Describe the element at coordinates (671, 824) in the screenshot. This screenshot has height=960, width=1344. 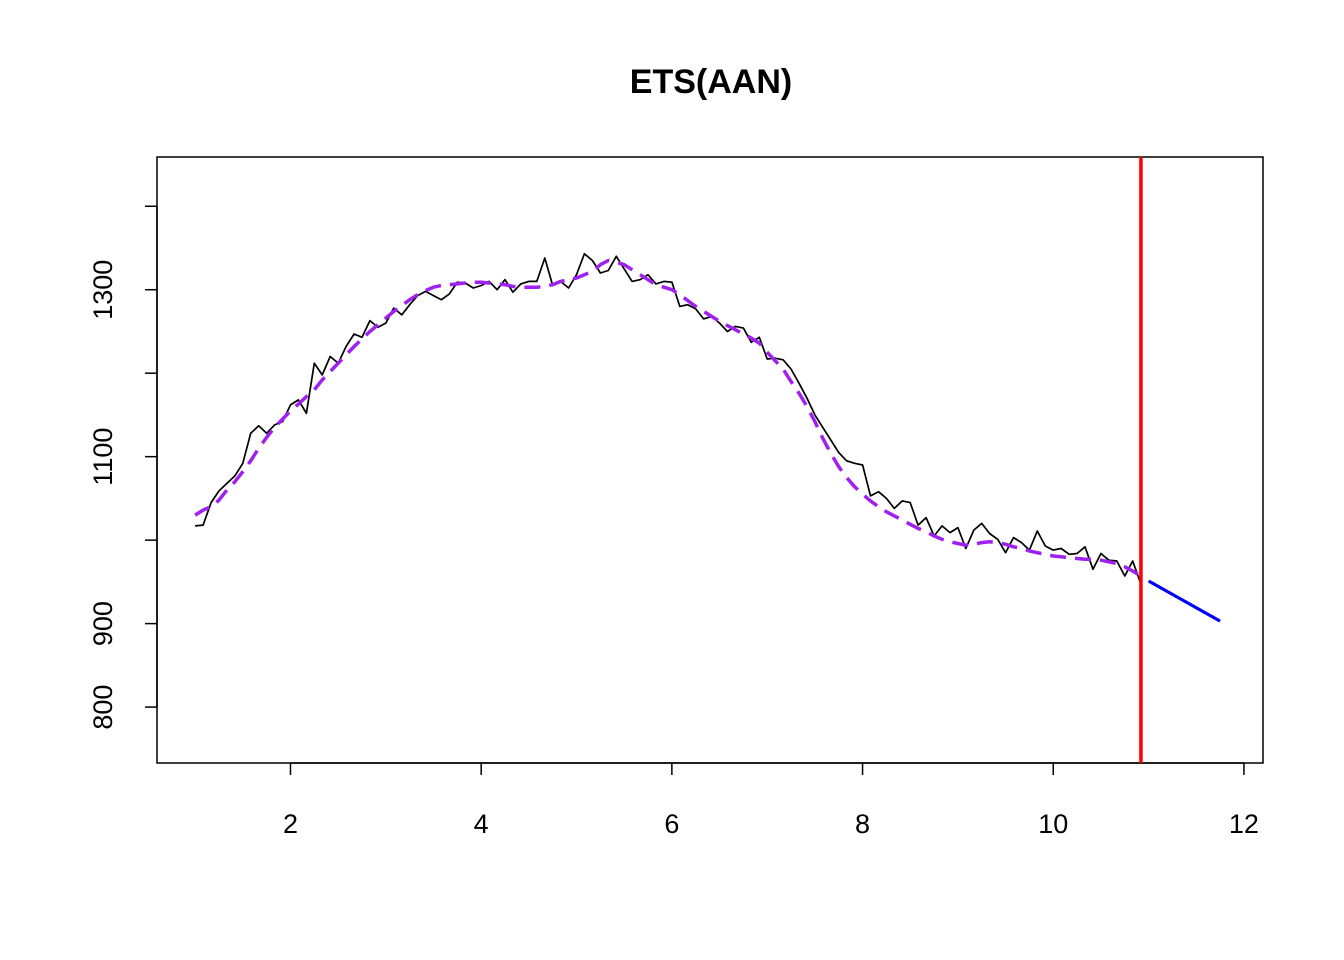
I see `x-tick-label: 6` at that location.